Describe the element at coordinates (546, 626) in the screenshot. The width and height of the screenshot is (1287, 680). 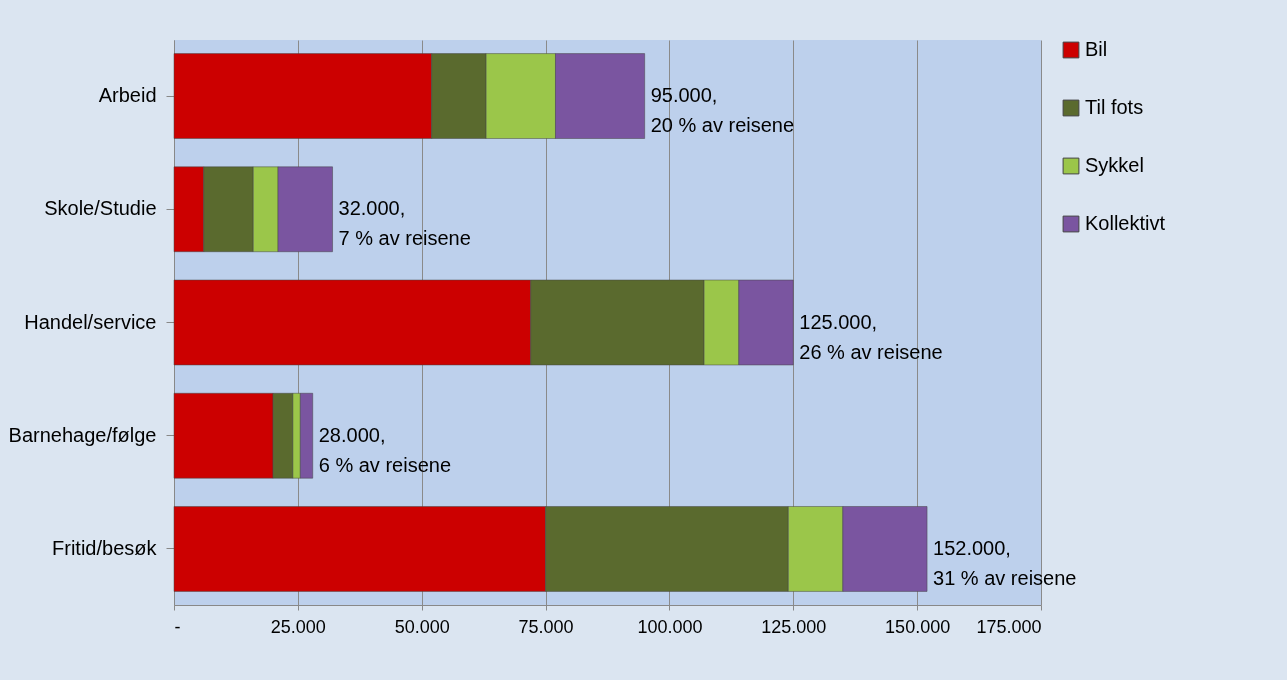
I see `x-tick-label: 75.000` at that location.